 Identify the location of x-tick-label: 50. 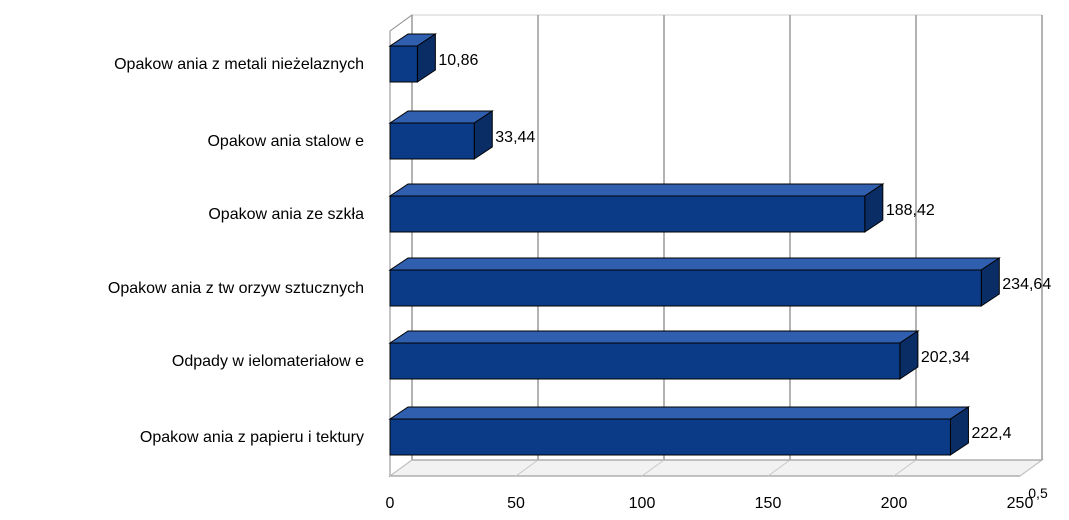
(516, 503).